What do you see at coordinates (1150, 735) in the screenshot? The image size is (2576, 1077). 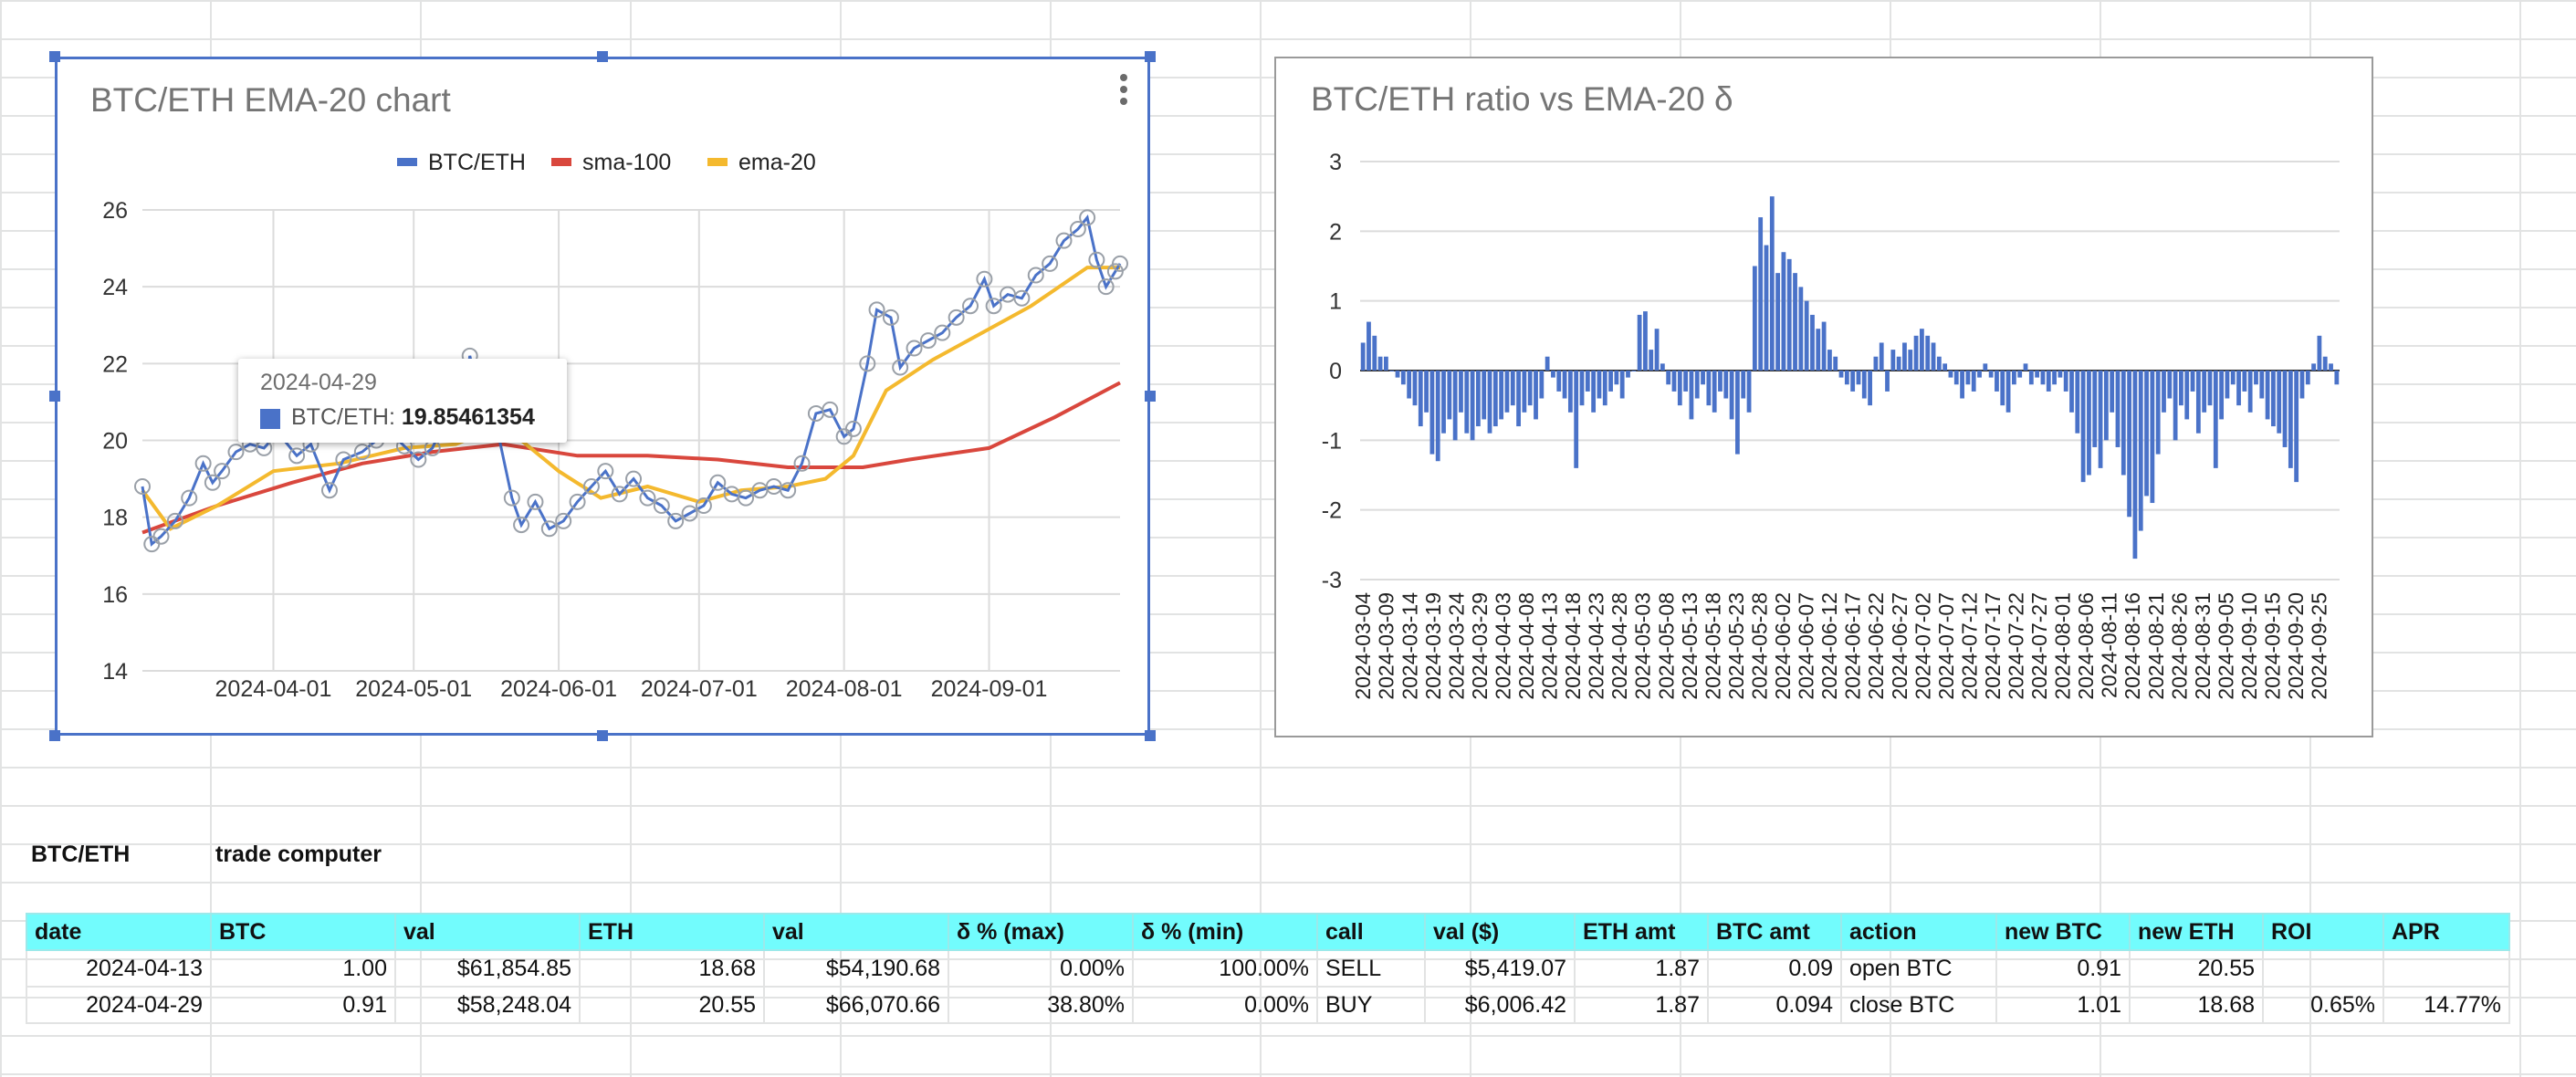 I see `resize-handle-br` at bounding box center [1150, 735].